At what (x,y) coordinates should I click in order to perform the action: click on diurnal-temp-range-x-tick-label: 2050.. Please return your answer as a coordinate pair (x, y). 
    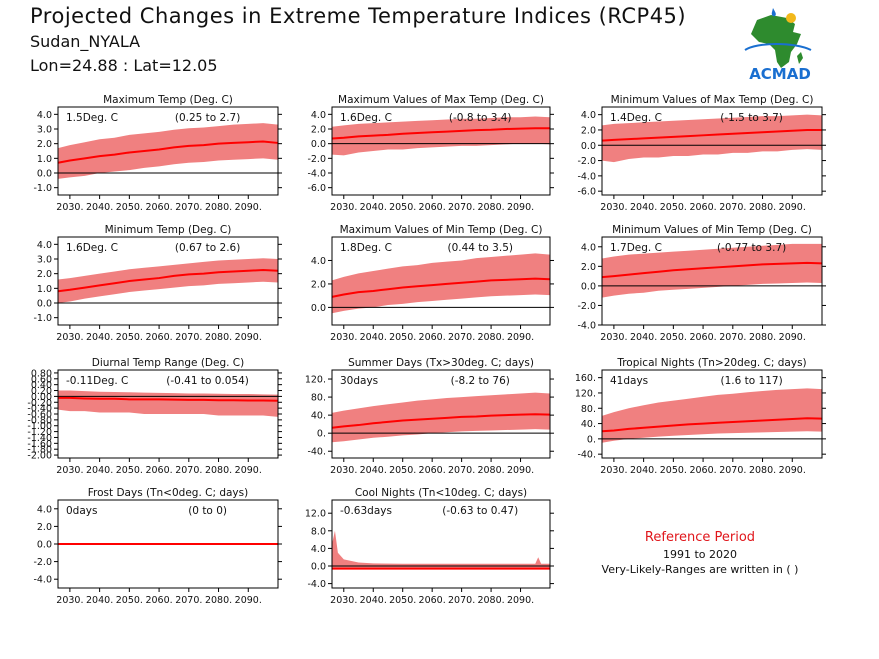
    Looking at the image, I should click on (129, 470).